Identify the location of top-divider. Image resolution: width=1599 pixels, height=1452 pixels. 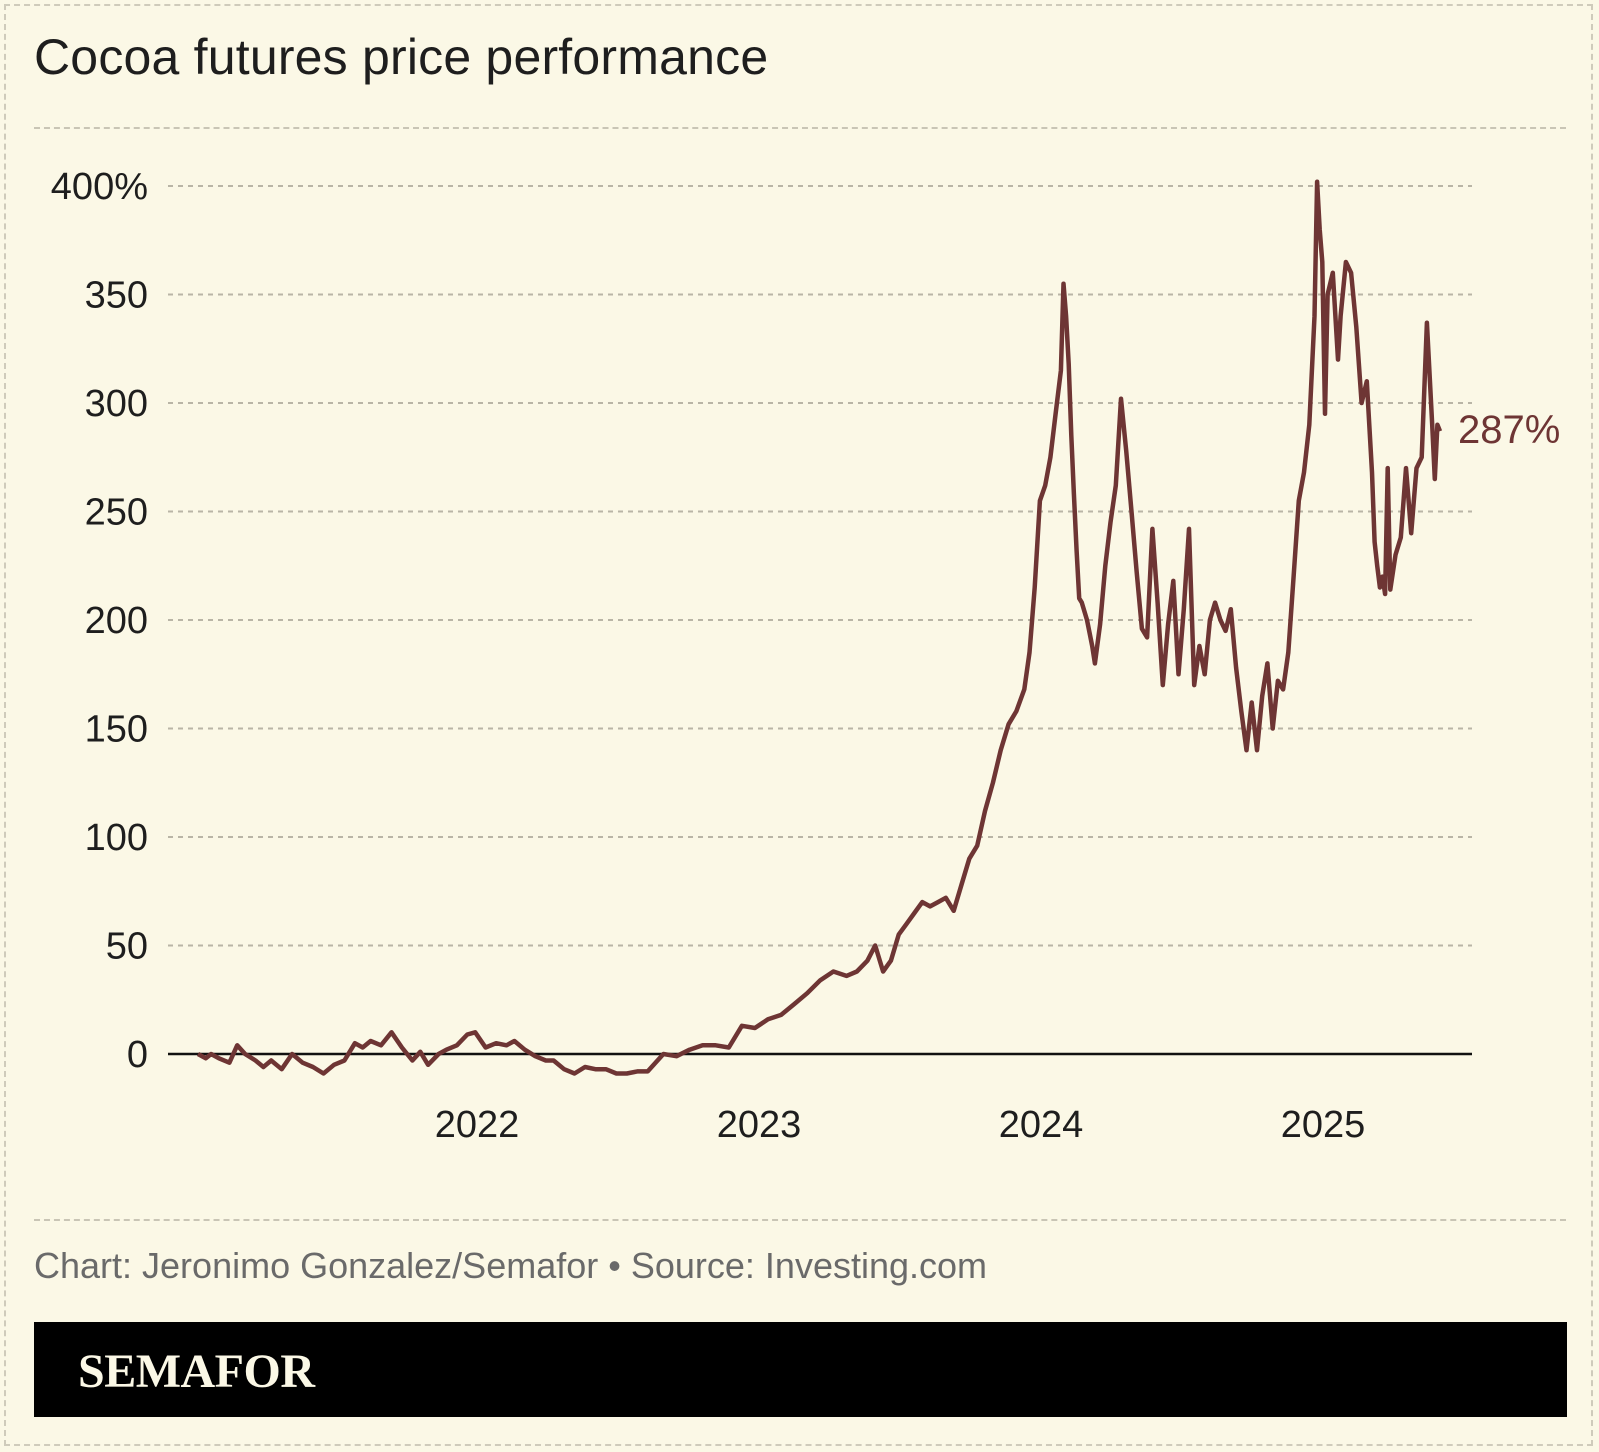
(800, 128).